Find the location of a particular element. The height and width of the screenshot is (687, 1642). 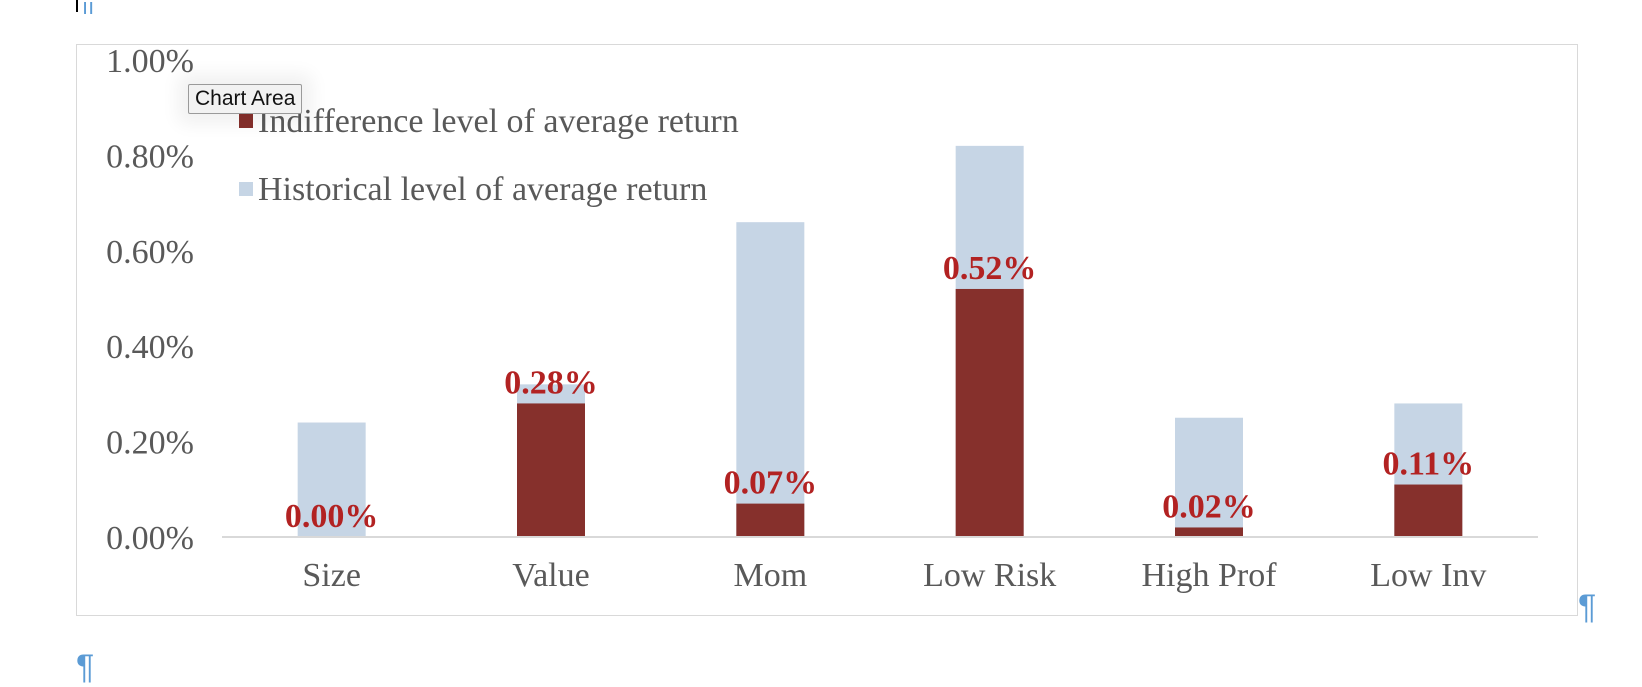

category-label: Low Inv is located at coordinates (1428, 575).